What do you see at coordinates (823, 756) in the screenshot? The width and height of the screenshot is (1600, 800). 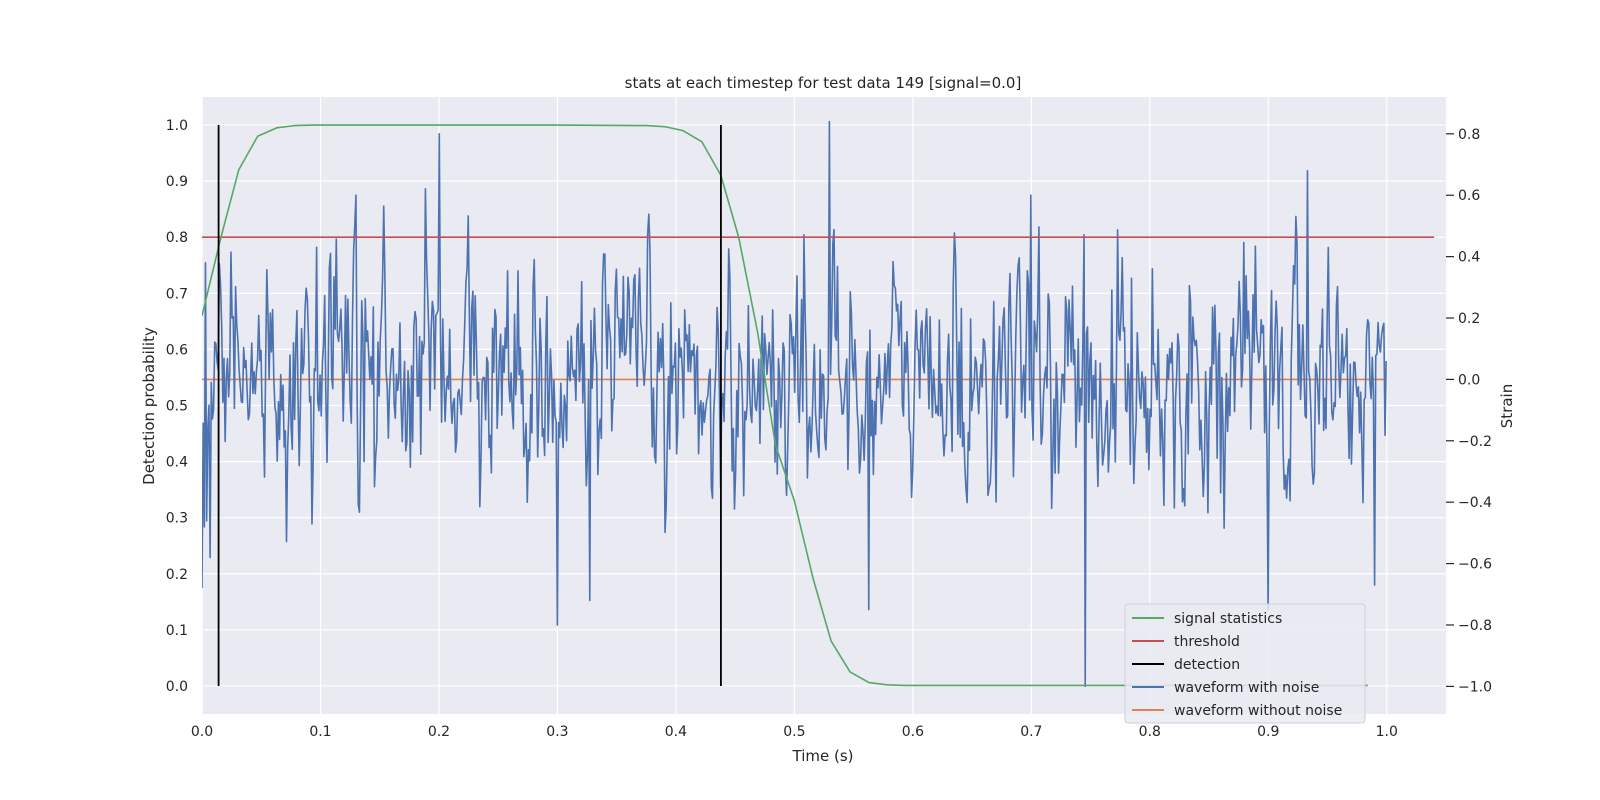 I see `x-axis-title: Time (s)` at bounding box center [823, 756].